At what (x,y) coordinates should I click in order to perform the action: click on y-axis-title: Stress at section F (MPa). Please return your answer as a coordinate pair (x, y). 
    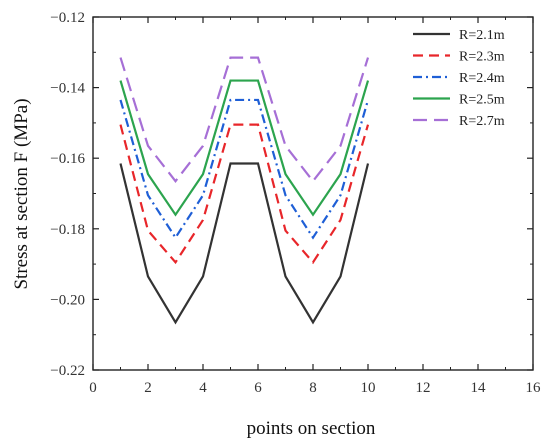
    Looking at the image, I should click on (21, 193).